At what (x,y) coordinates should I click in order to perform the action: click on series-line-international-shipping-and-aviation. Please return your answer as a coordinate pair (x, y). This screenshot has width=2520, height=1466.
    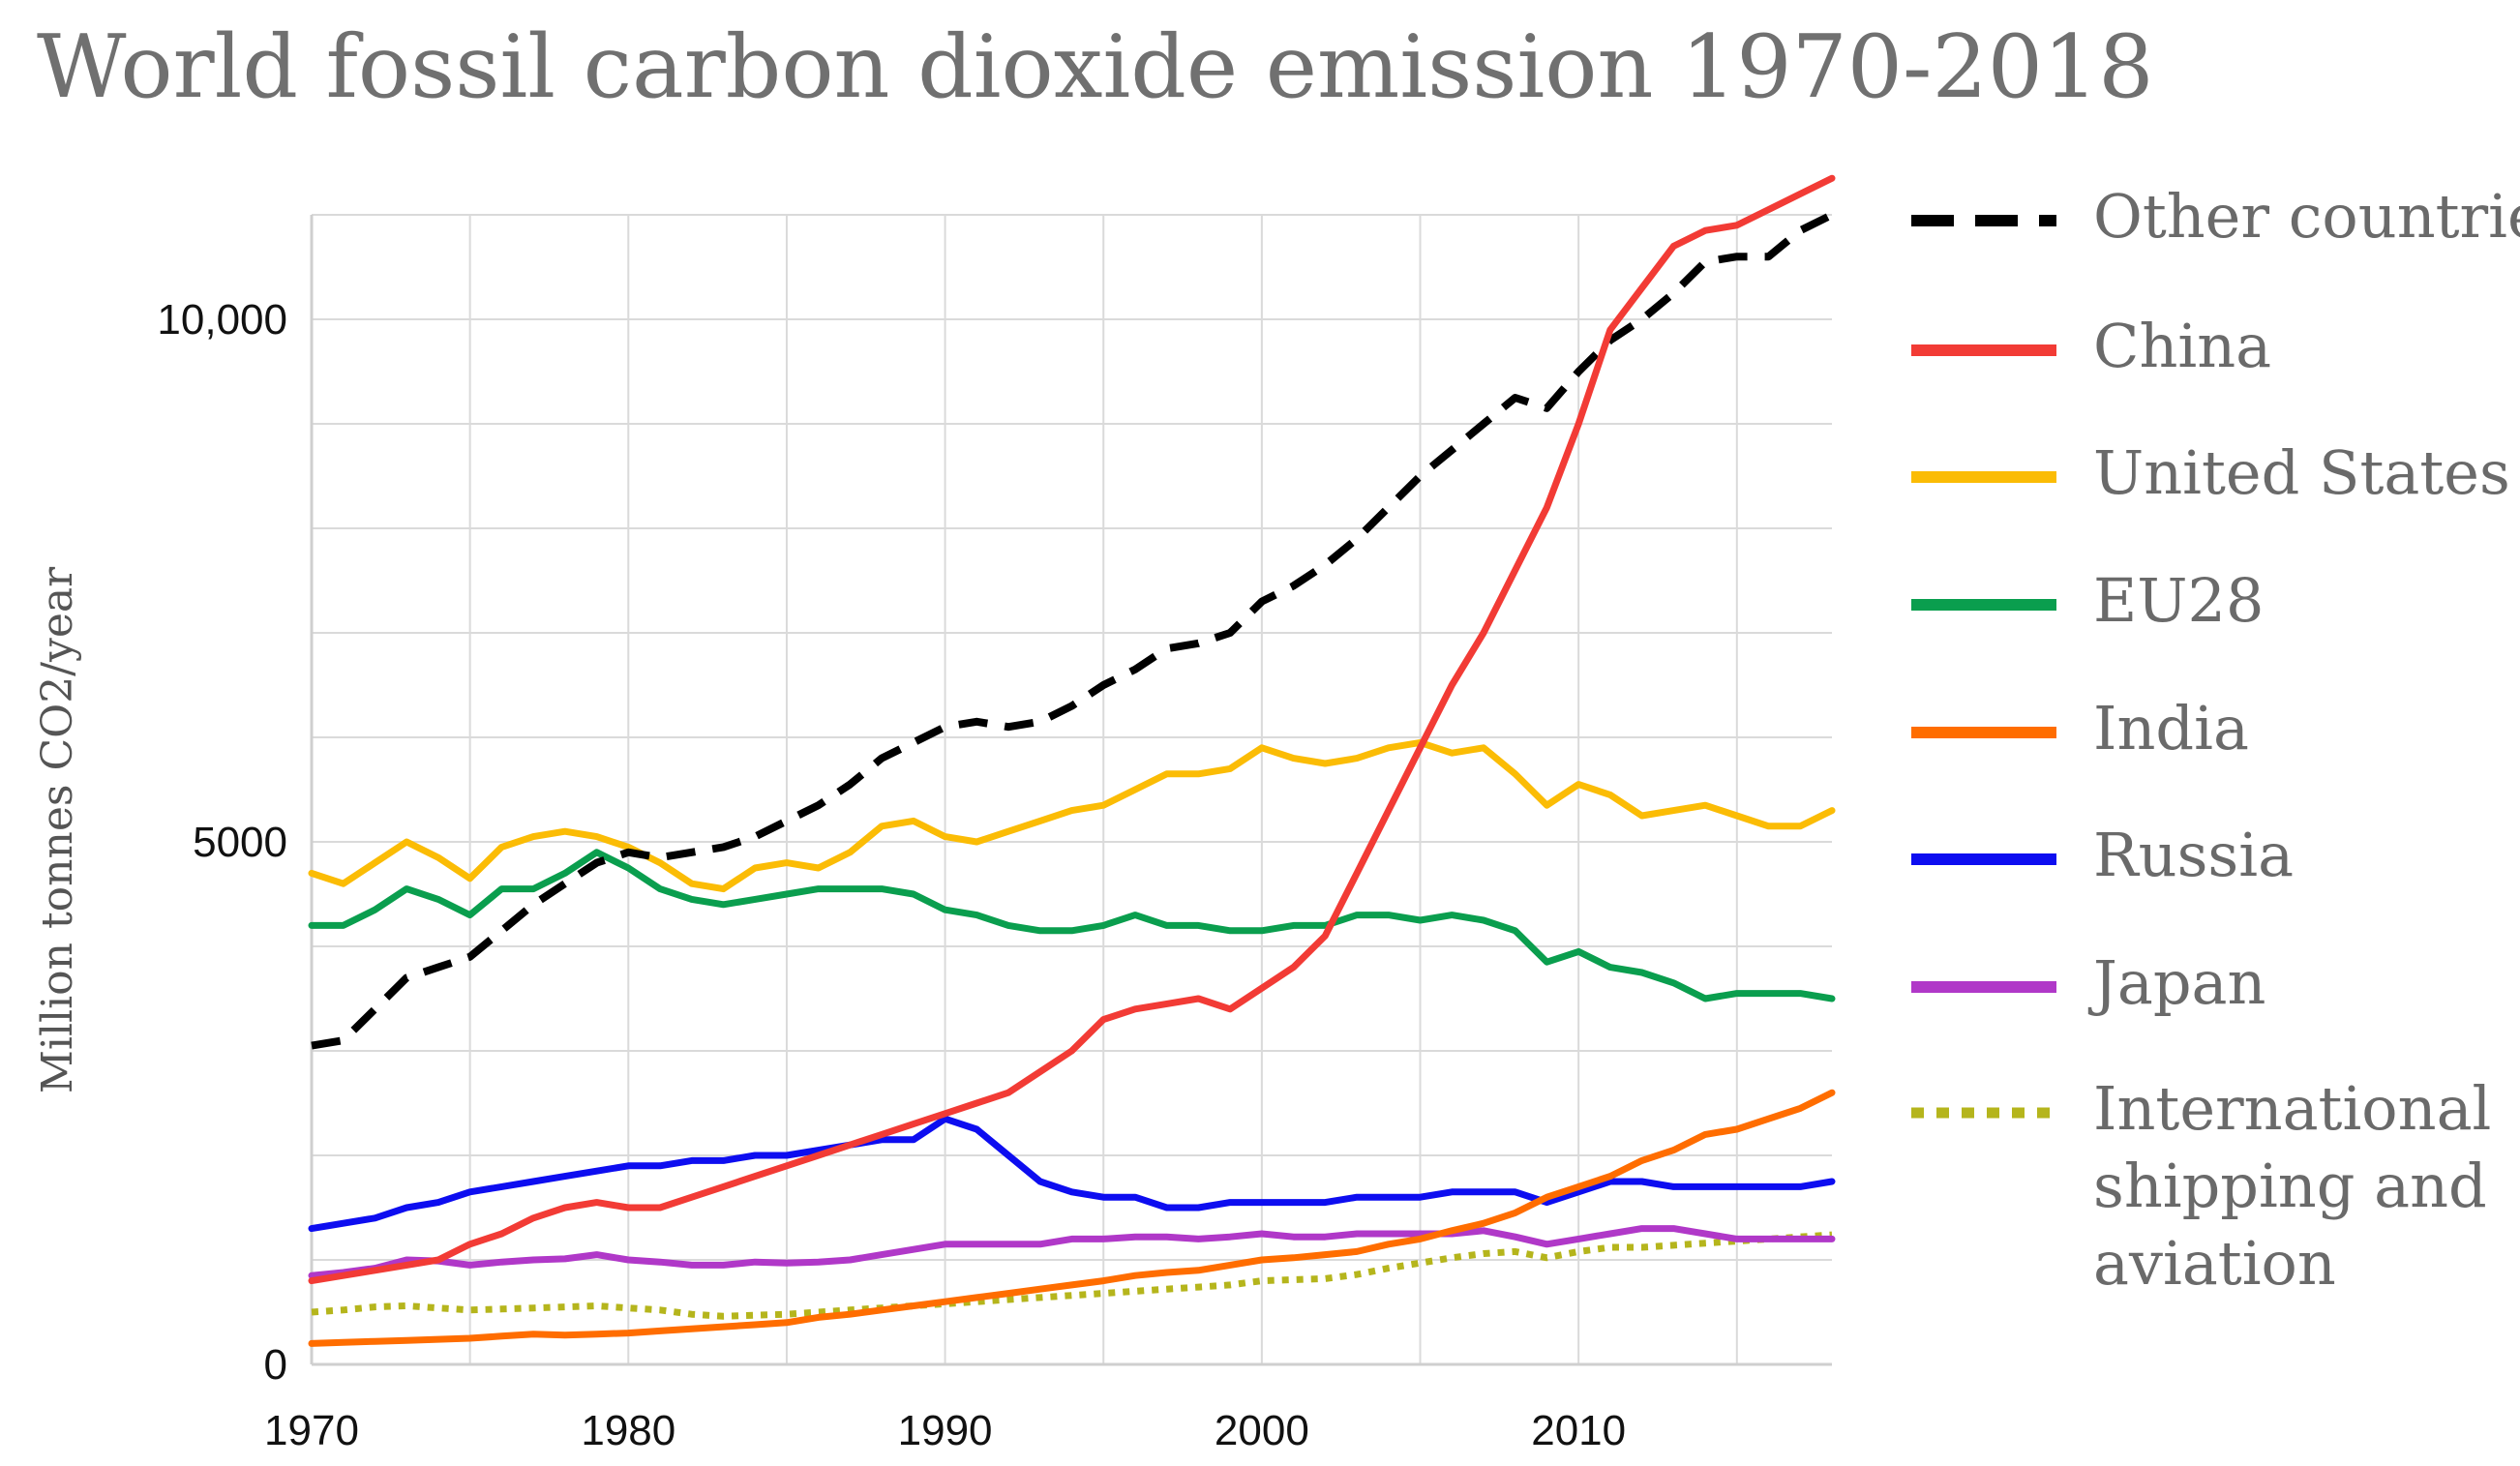
    Looking at the image, I should click on (1072, 1275).